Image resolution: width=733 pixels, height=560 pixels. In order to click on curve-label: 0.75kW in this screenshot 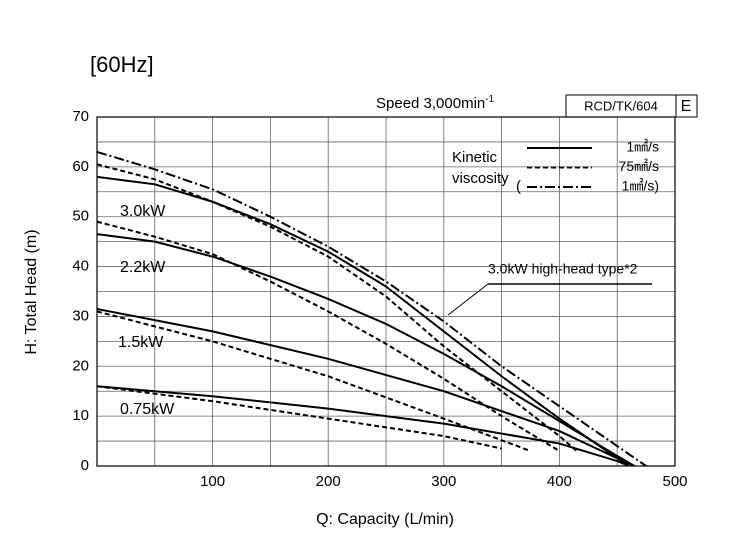, I will do `click(147, 409)`.